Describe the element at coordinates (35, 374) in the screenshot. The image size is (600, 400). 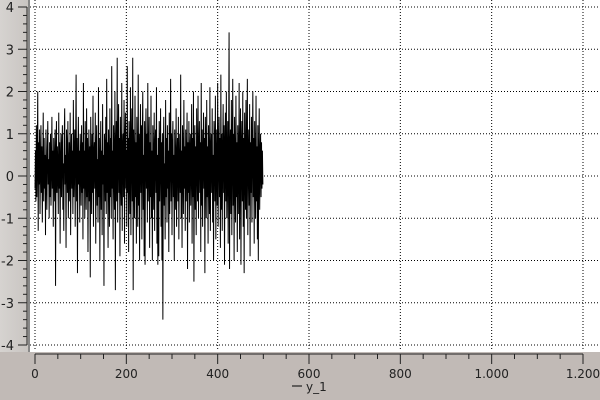
I see `x-tick-label: 0` at that location.